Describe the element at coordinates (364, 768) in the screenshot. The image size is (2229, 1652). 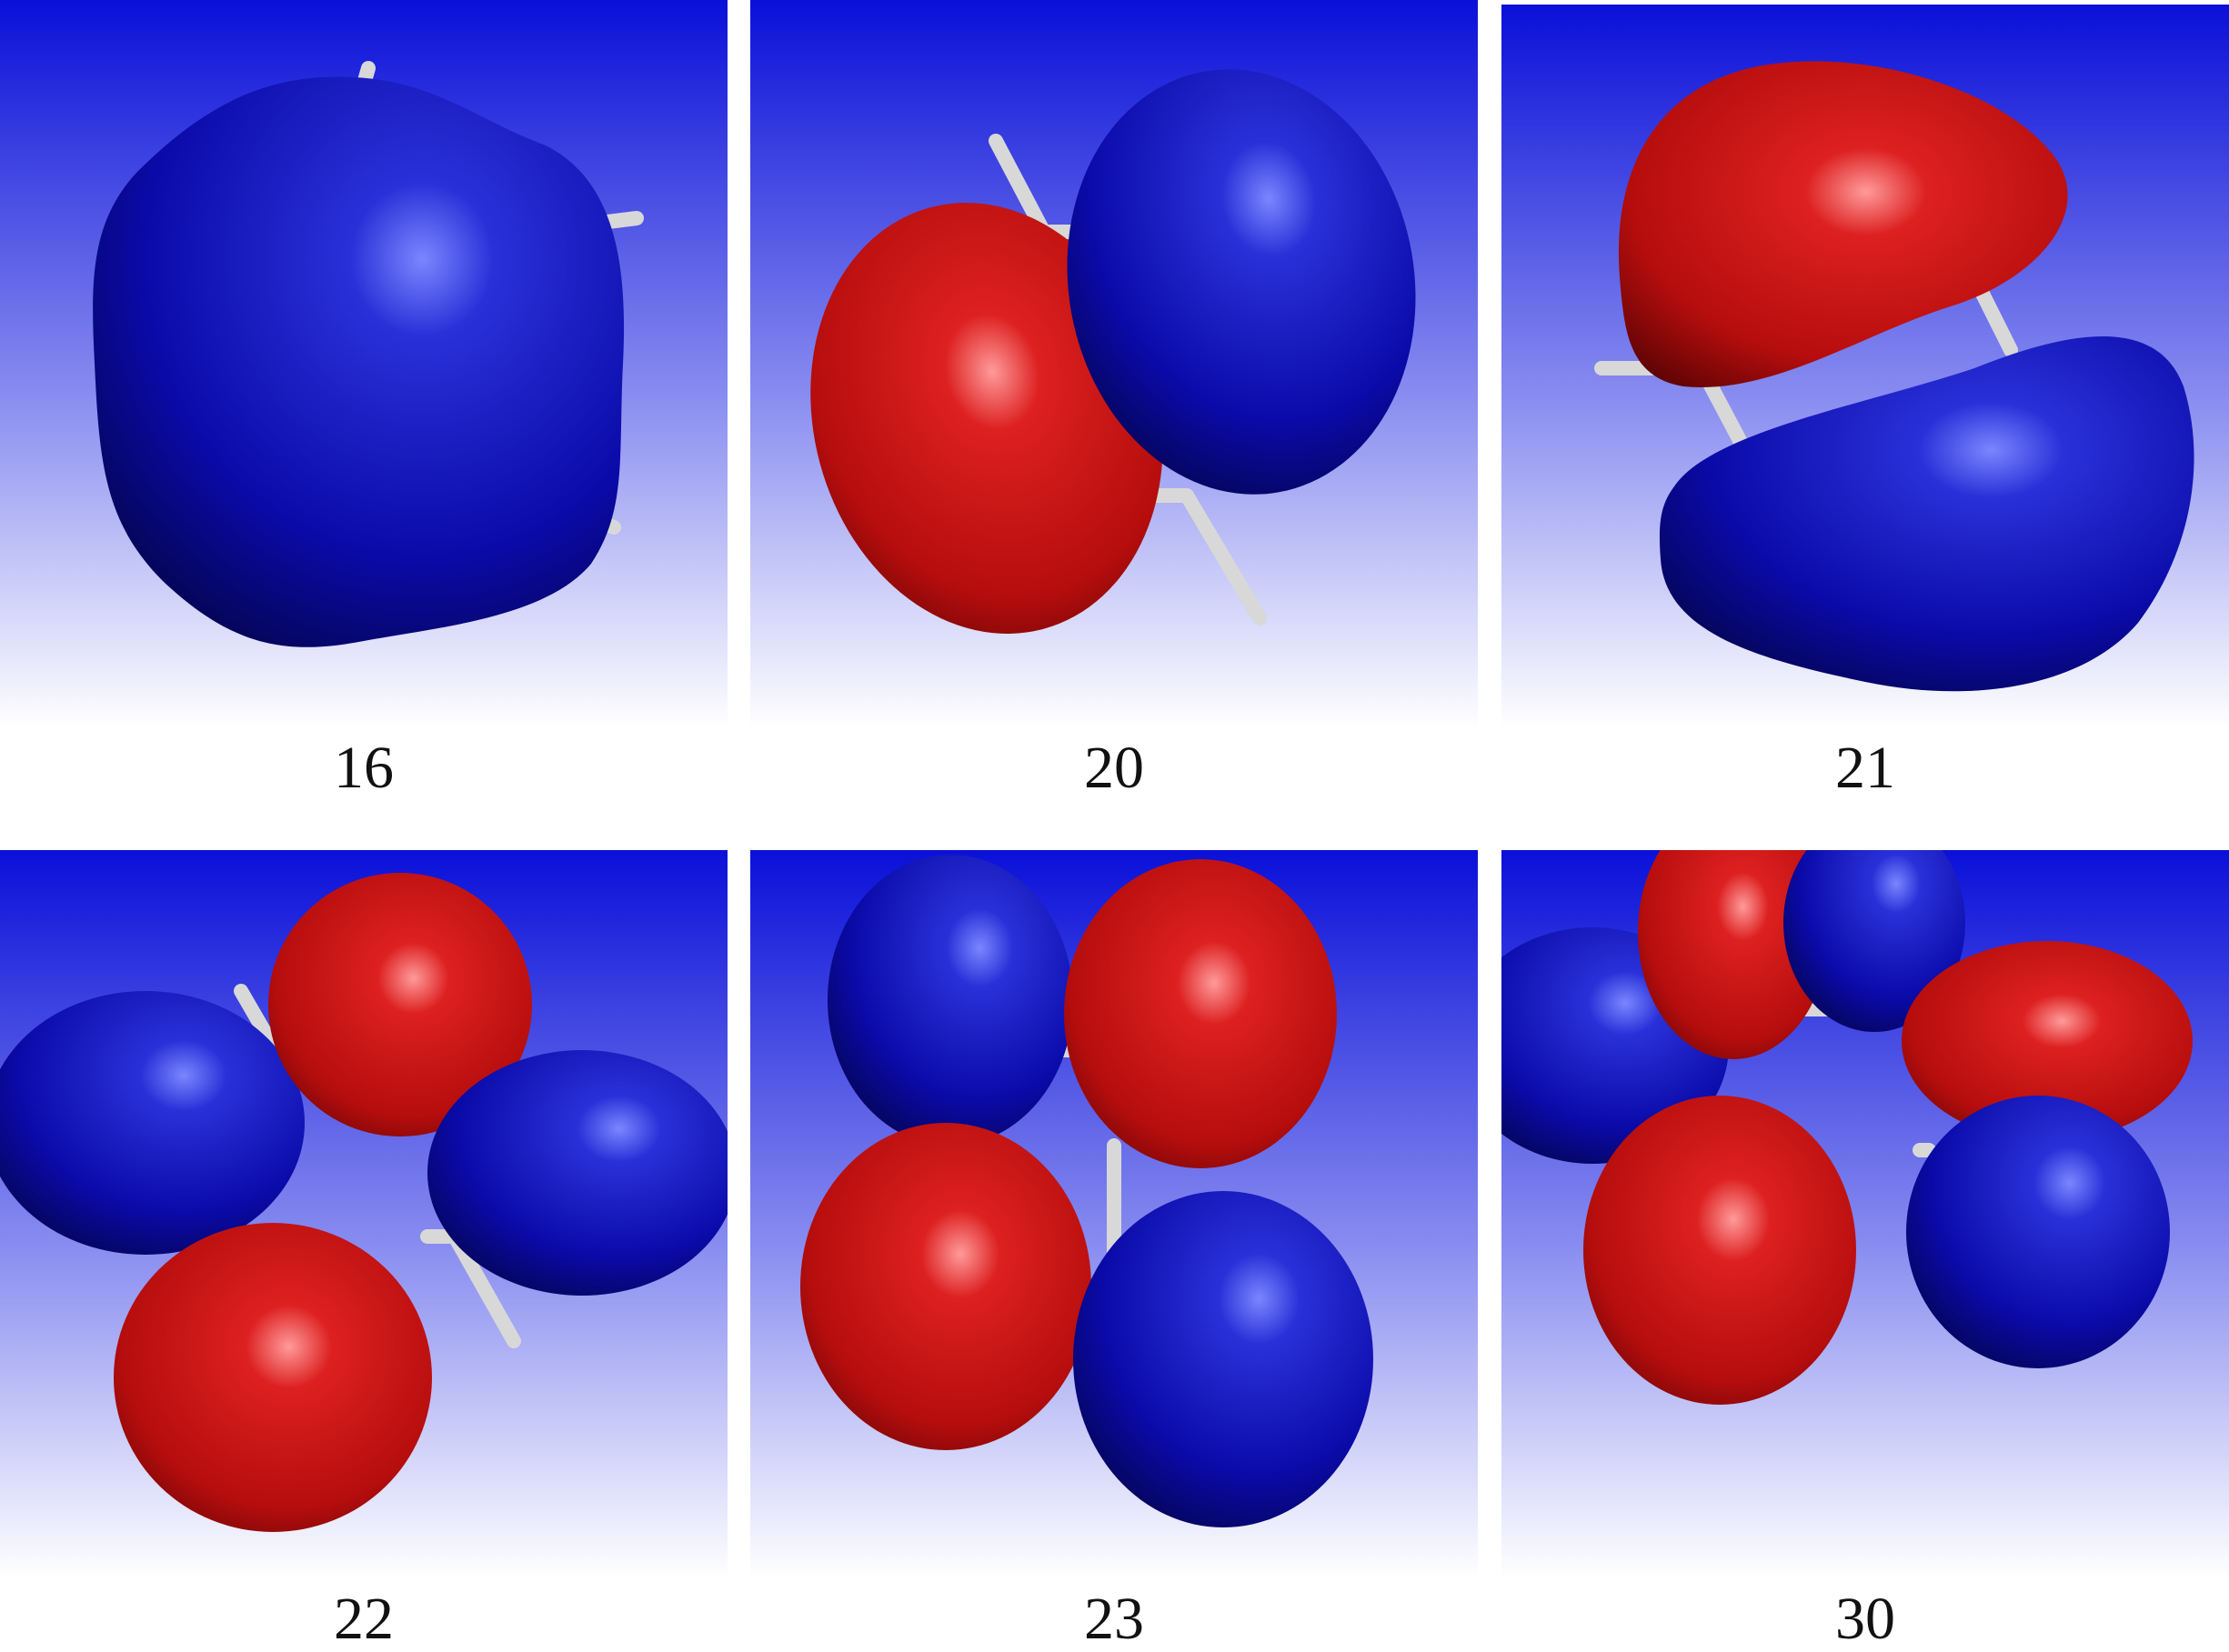
I see `panel-label-16: 16` at that location.